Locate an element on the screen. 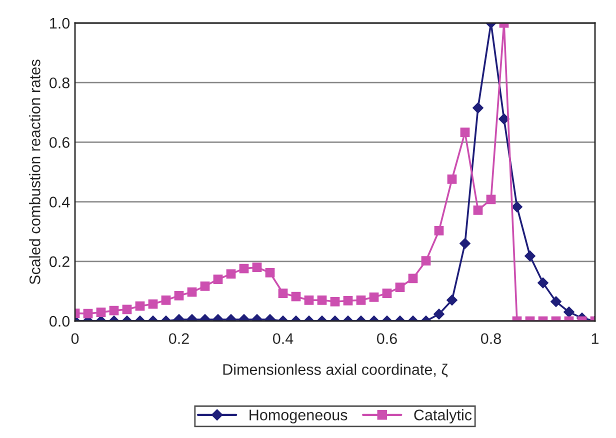 The height and width of the screenshot is (438, 616). y-tick-label: 0.0 is located at coordinates (60, 321).